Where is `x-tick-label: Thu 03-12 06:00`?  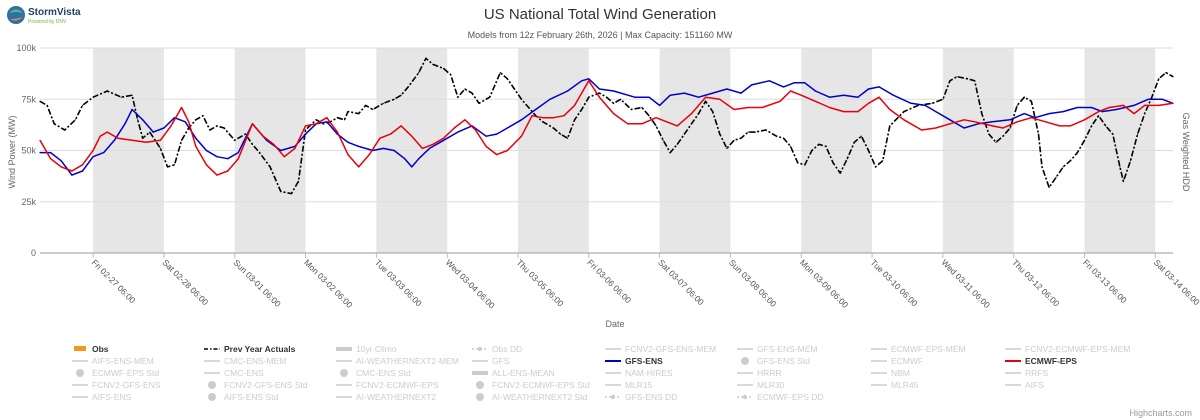 x-tick-label: Thu 03-12 06:00 is located at coordinates (1035, 282).